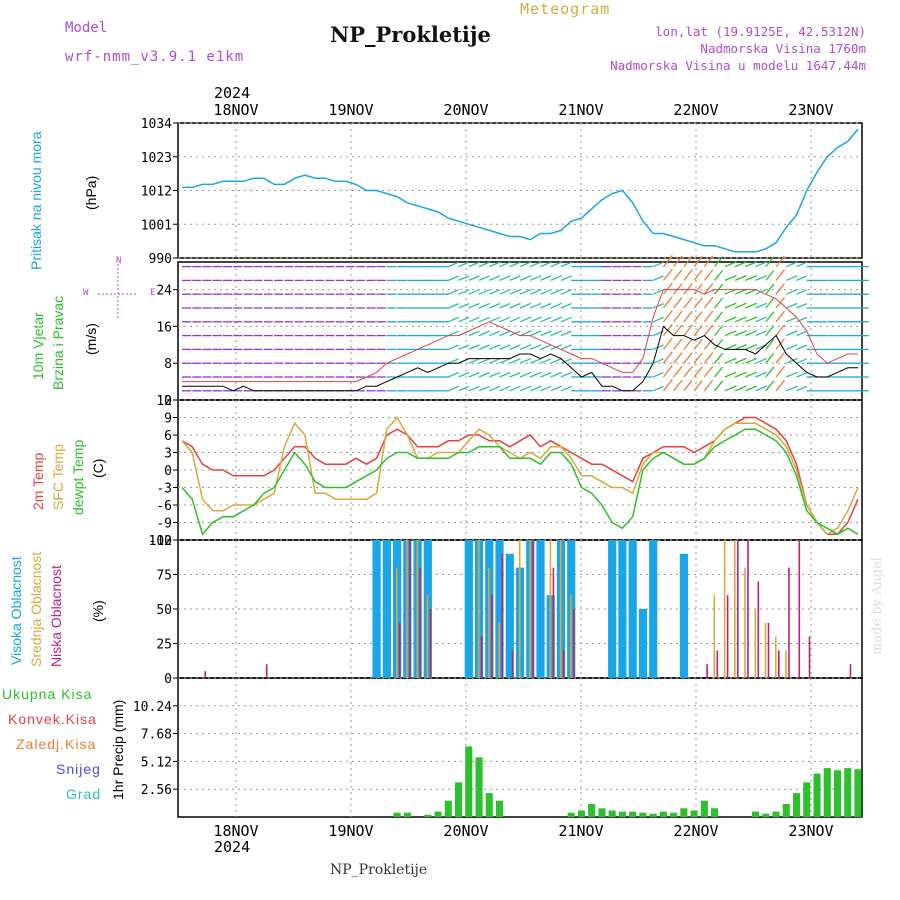 Image resolution: width=900 pixels, height=900 pixels. I want to click on y-tick-label: -12, so click(160, 541).